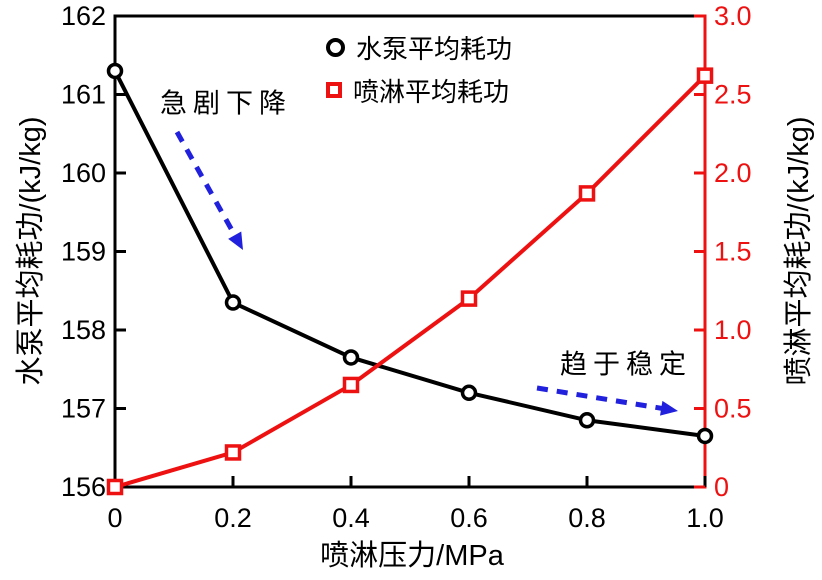 Image resolution: width=822 pixels, height=580 pixels. Describe the element at coordinates (226, 103) in the screenshot. I see `annotation-sharp-decline: 急剧下降` at that location.